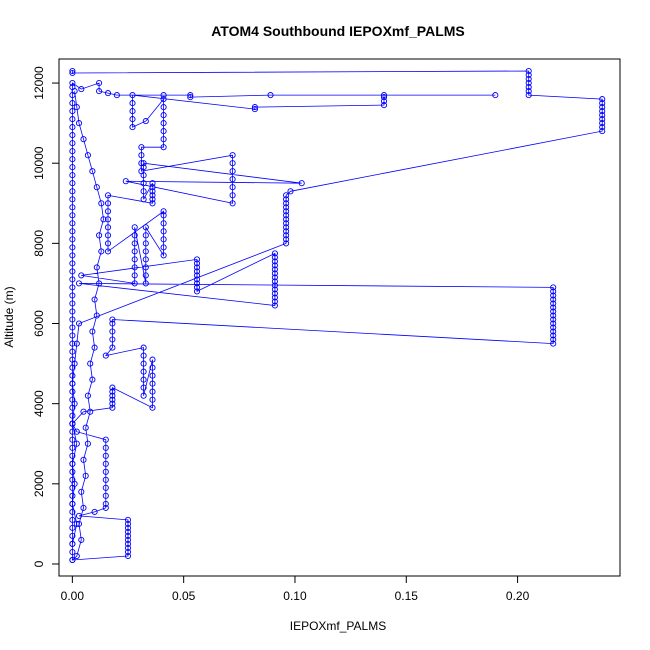 This screenshot has width=650, height=650. Describe the element at coordinates (39, 83) in the screenshot. I see `y-tick-label: 12000` at that location.